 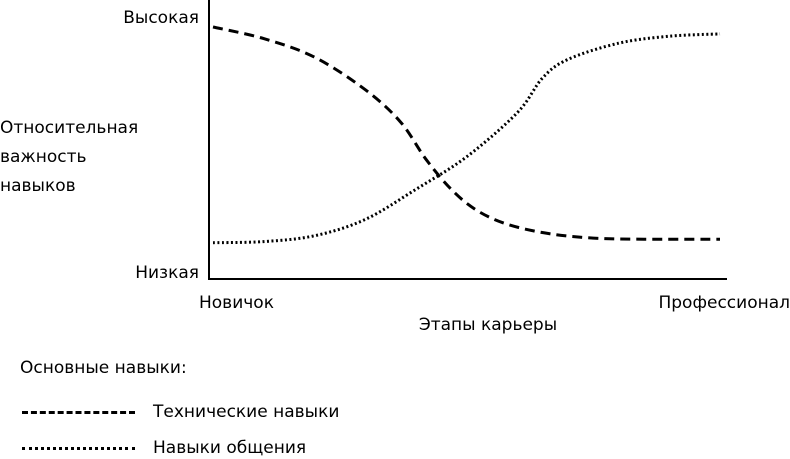 I want to click on y-tick-low: Низкая, so click(x=167, y=273).